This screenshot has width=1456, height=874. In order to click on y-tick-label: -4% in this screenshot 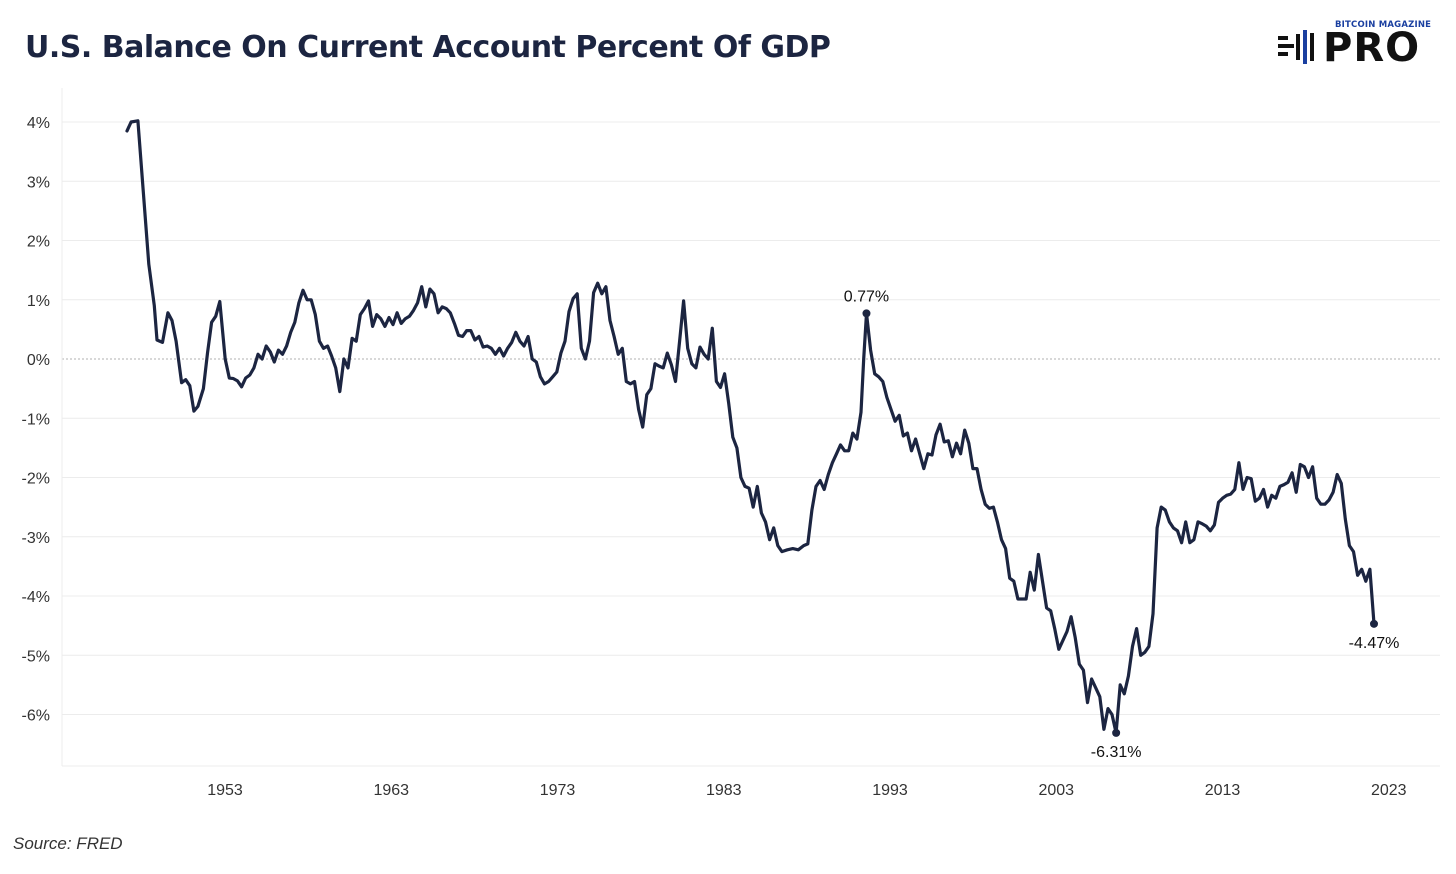, I will do `click(36, 597)`.